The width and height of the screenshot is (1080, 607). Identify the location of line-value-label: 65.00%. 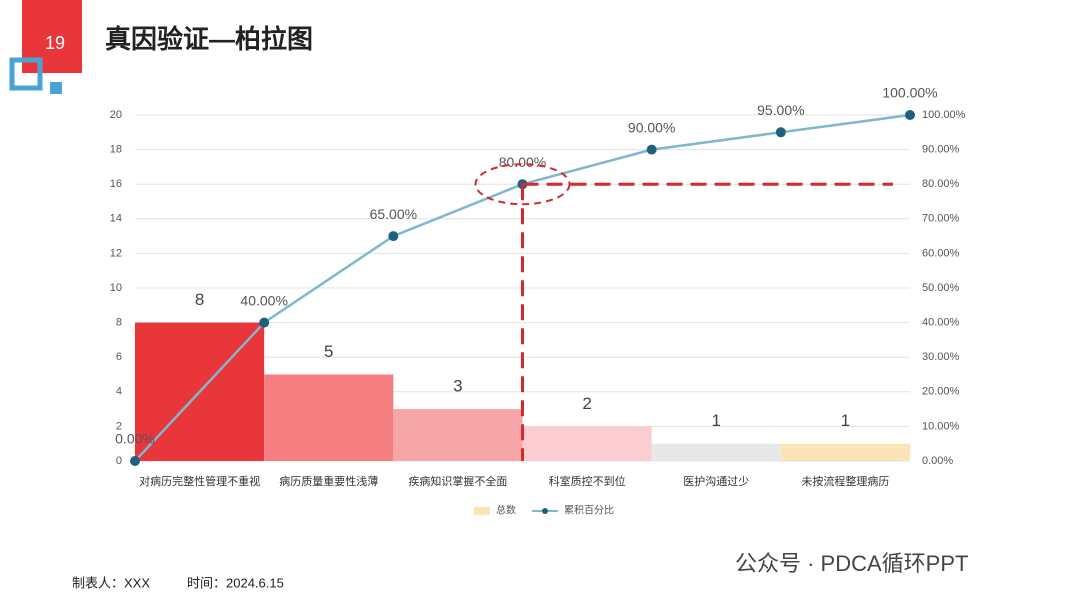
(393, 214).